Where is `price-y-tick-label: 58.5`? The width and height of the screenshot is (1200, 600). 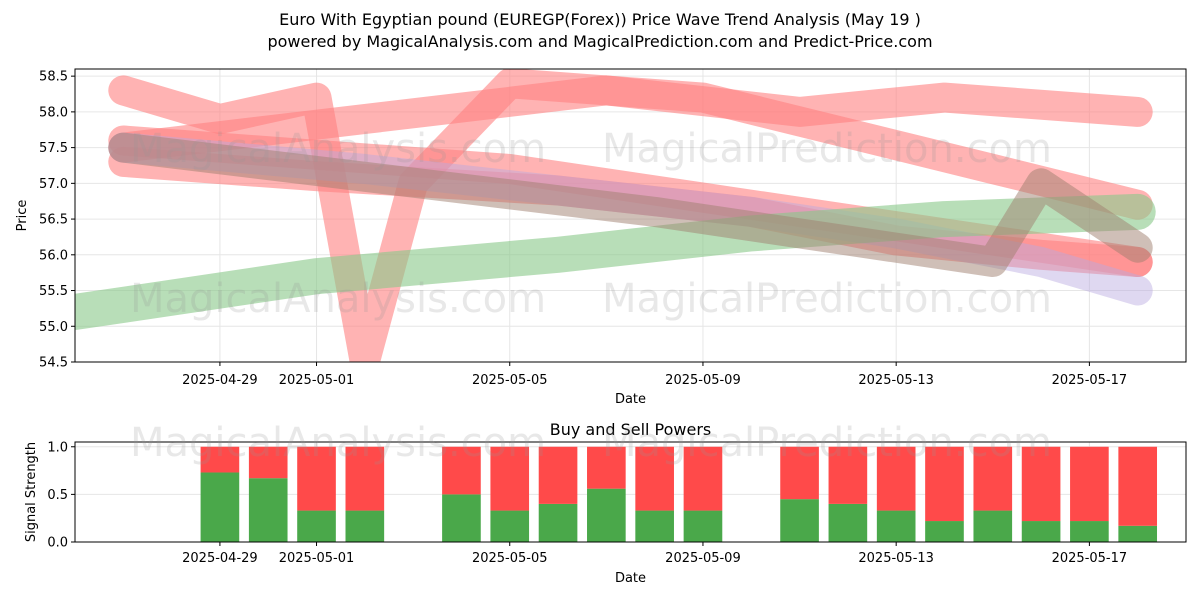 price-y-tick-label: 58.5 is located at coordinates (53, 77).